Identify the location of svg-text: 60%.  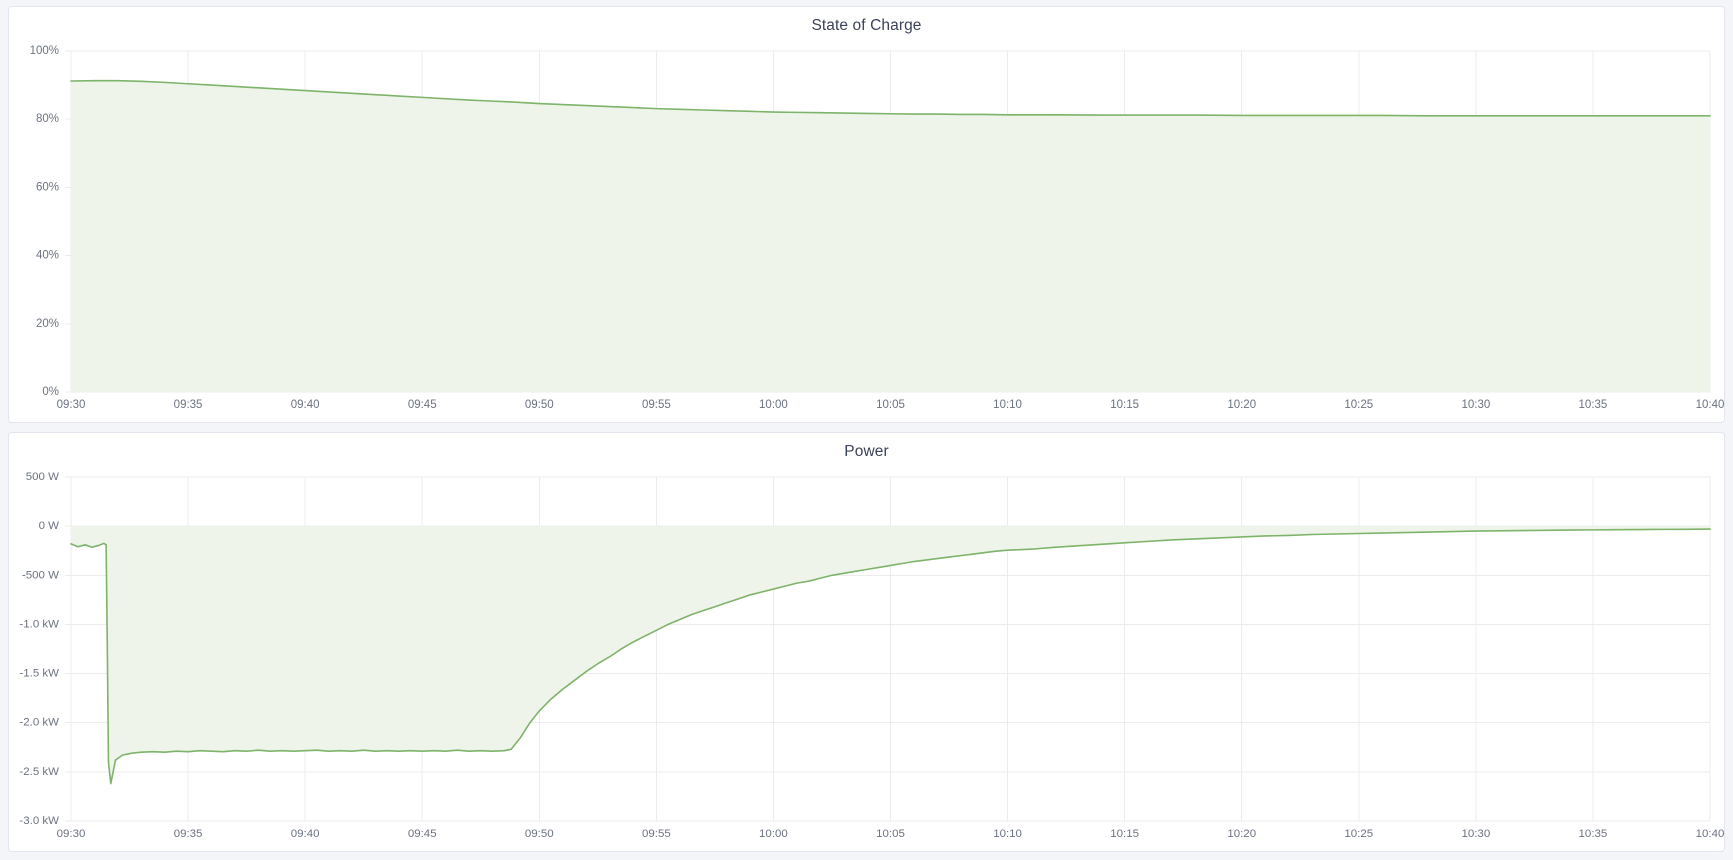
(47, 187).